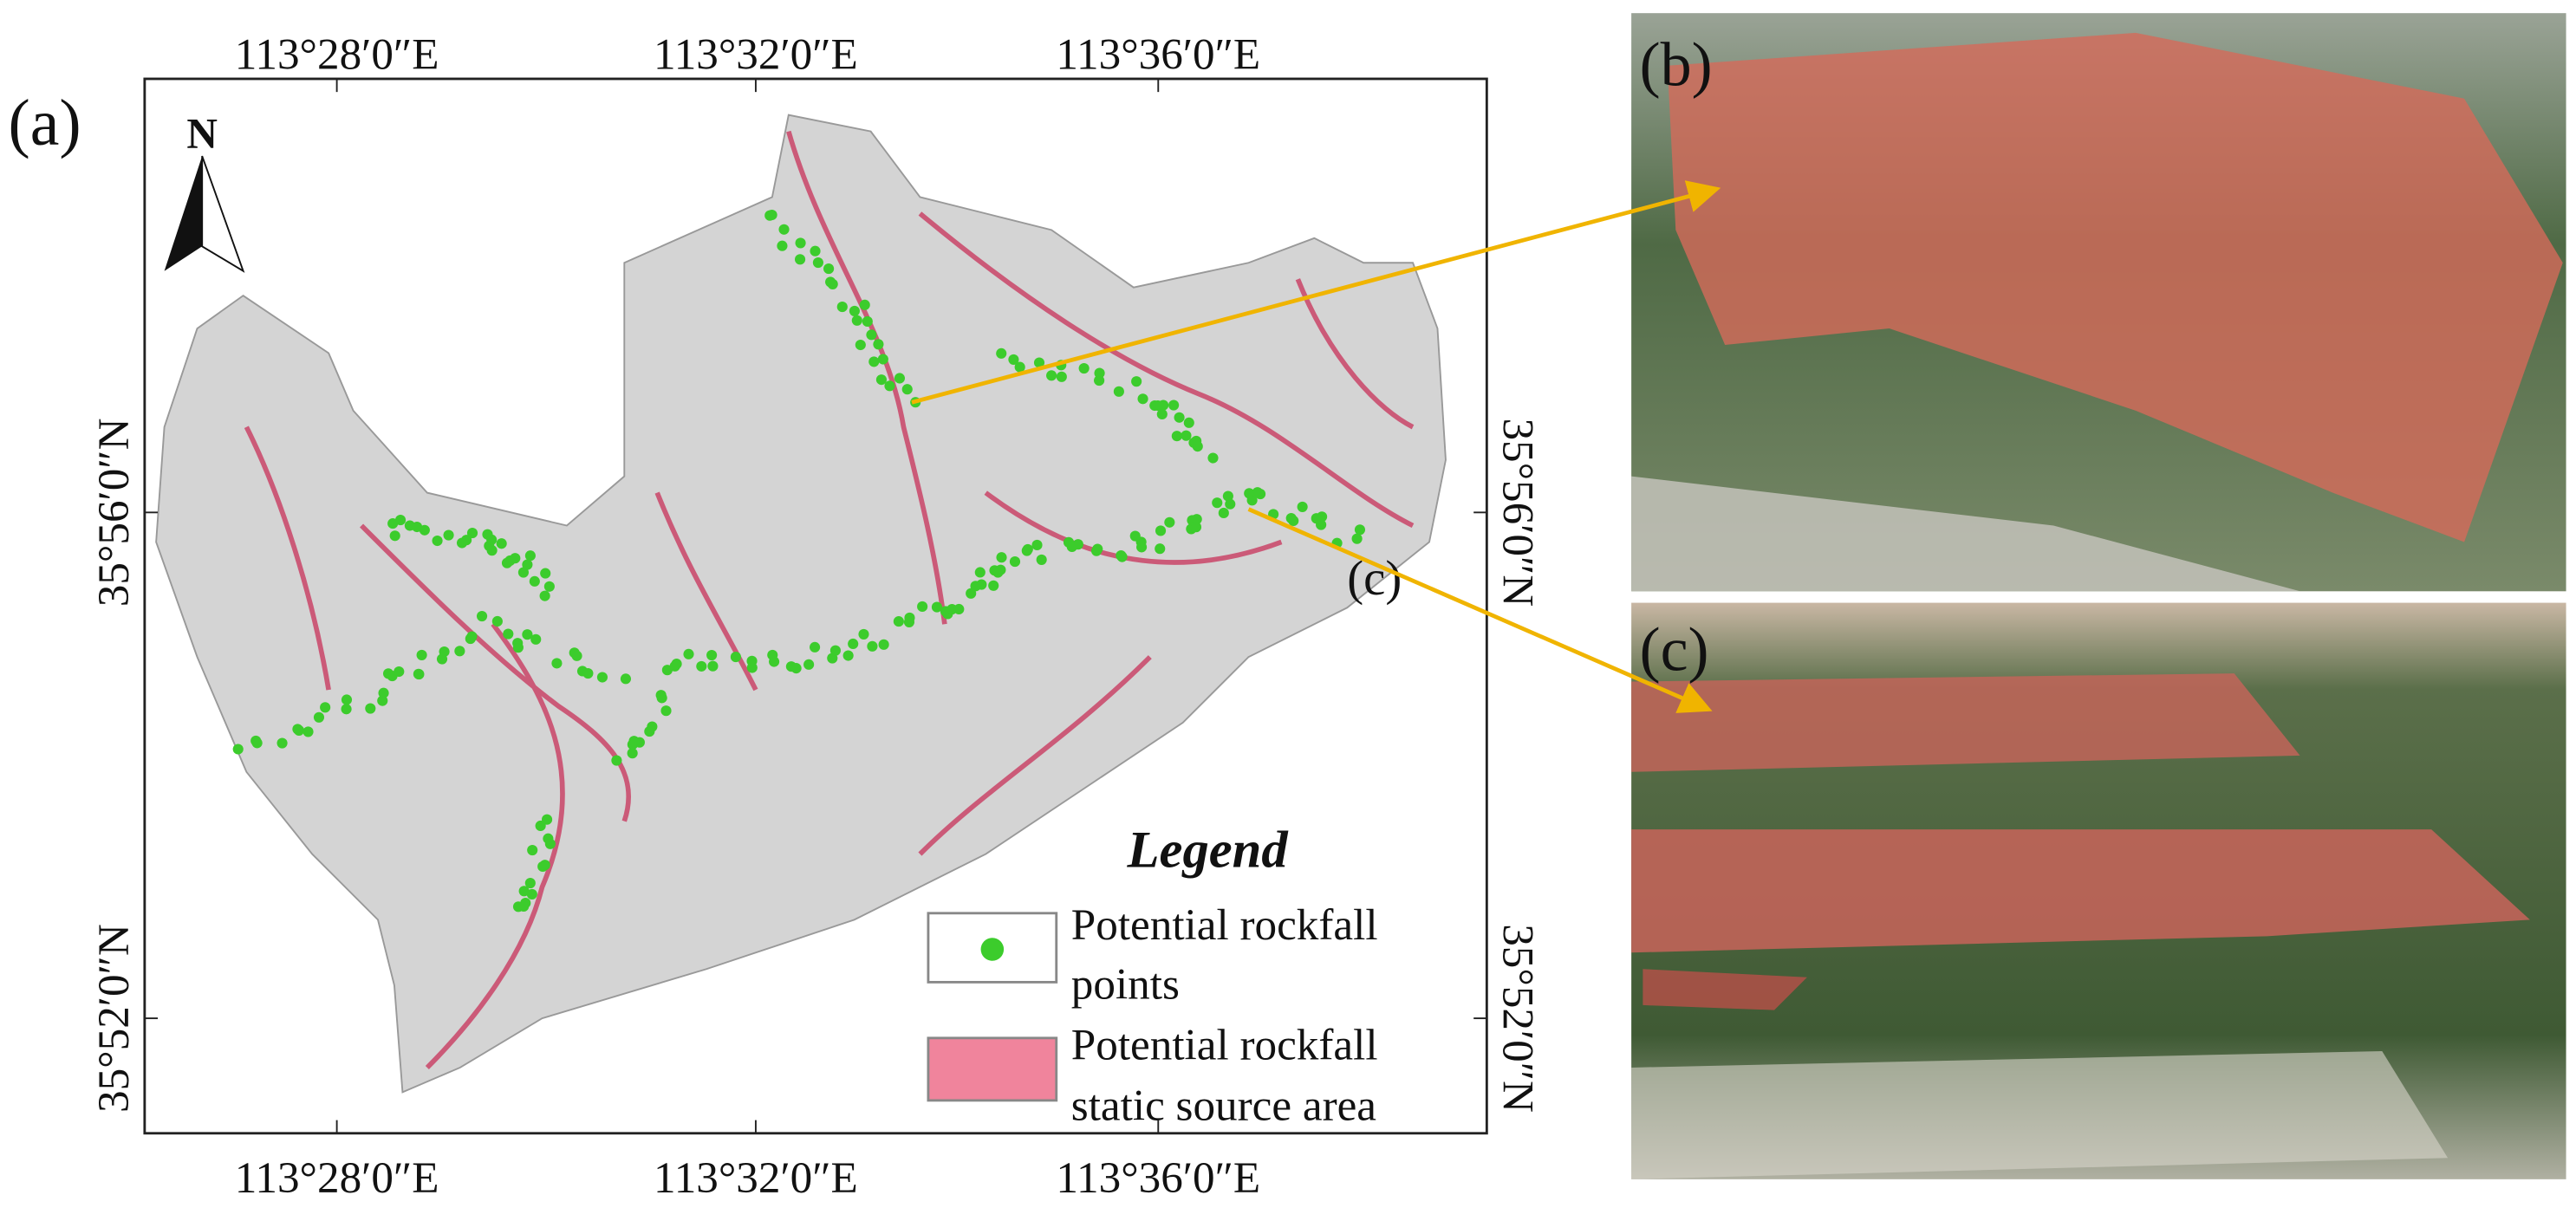  I want to click on legend-label: Potential rockfall, so click(1224, 1044).